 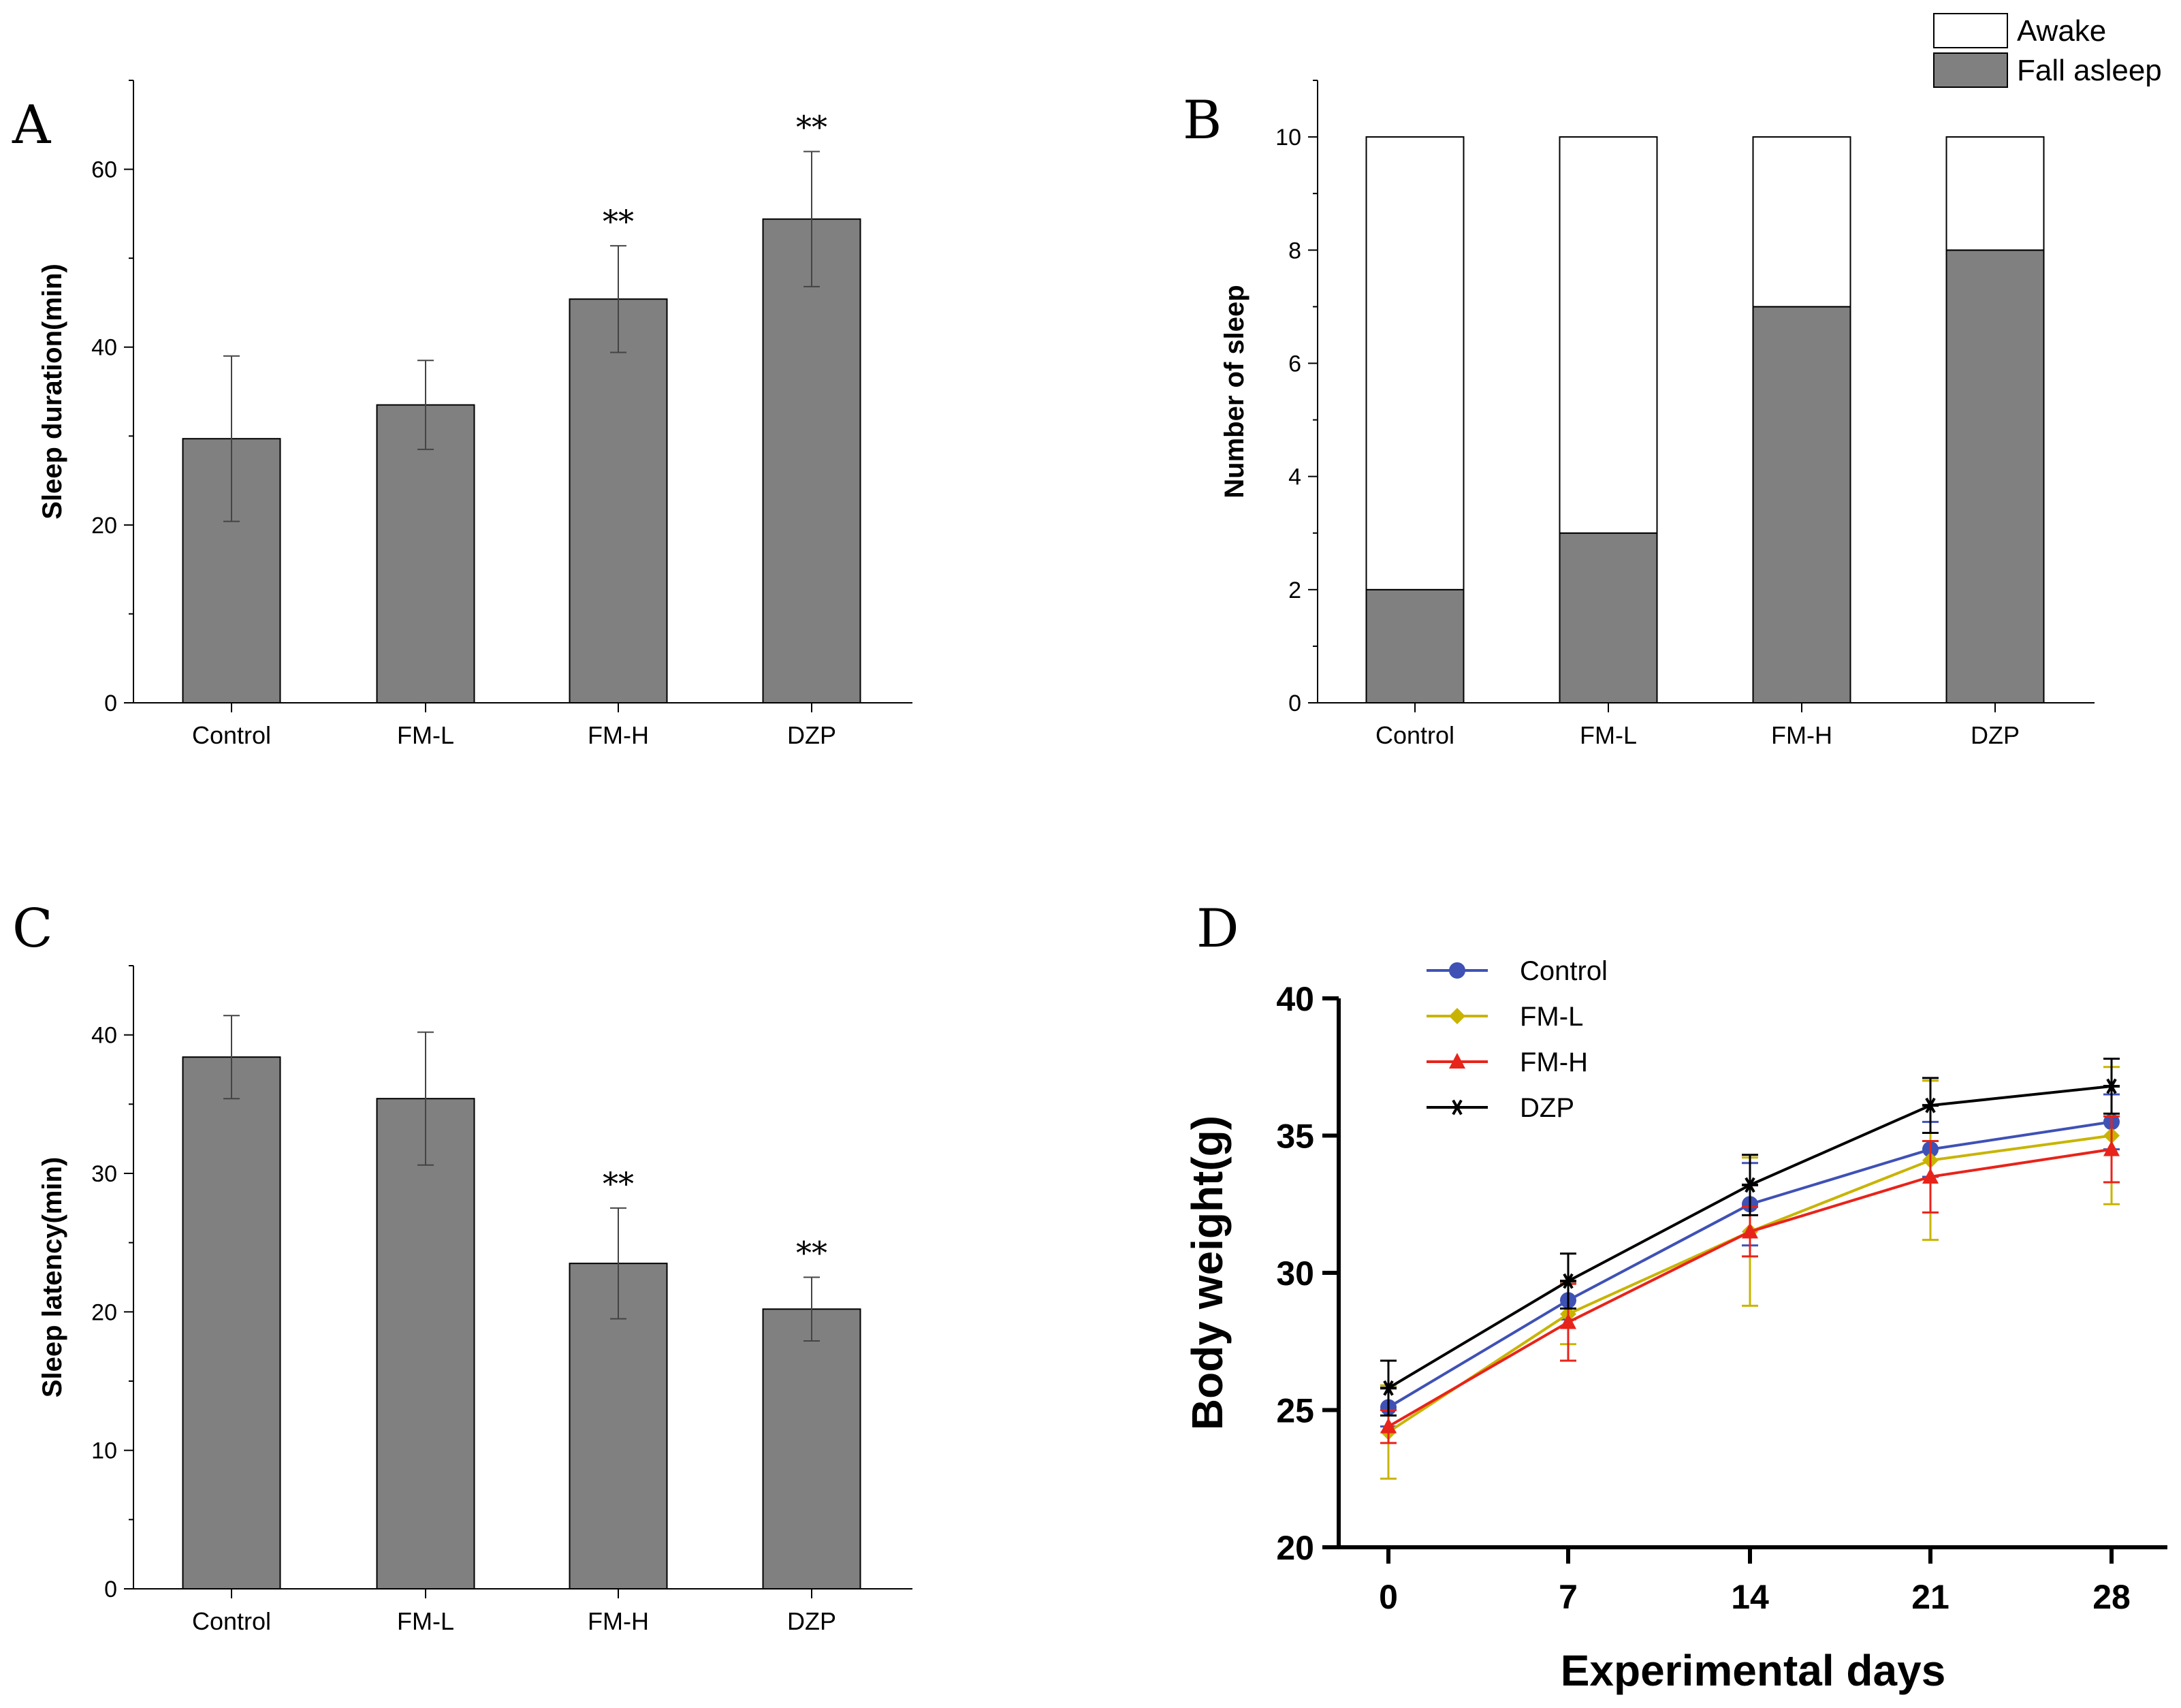 I want to click on y-tick-label-b: 4, so click(x=1295, y=477).